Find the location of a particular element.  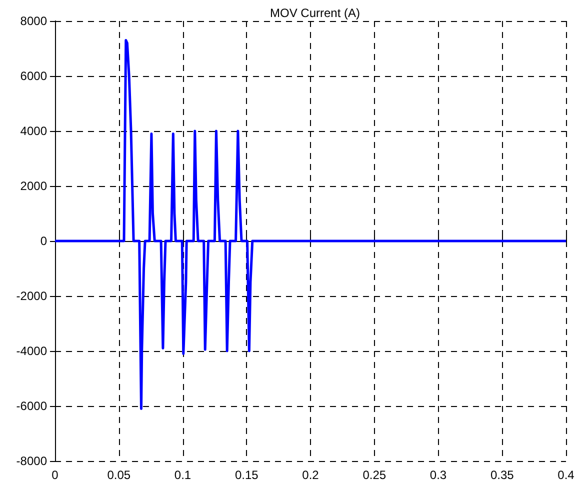

y-tick-label: 4000 is located at coordinates (34, 131).